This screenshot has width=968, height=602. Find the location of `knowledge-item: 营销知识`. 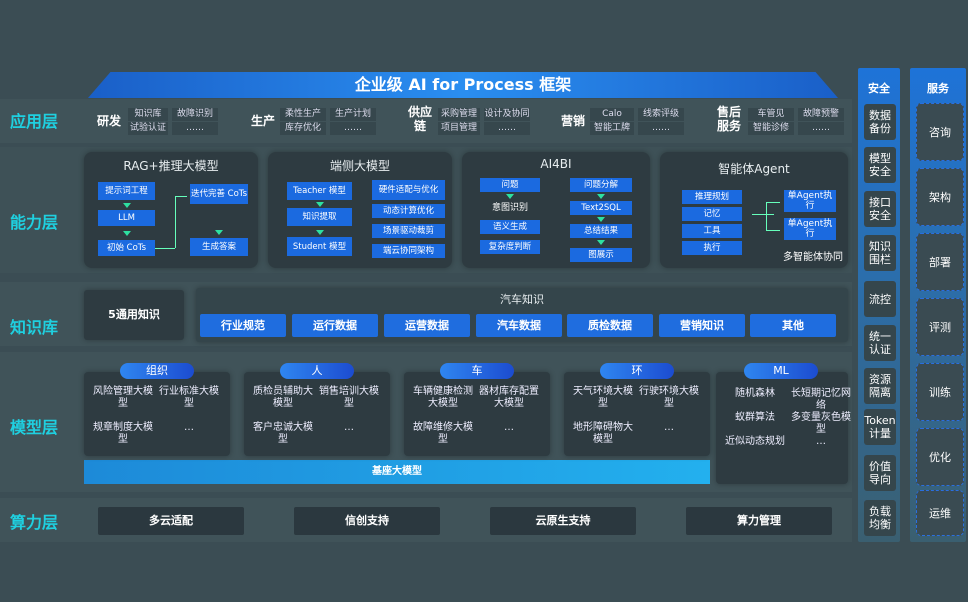

knowledge-item: 营销知识 is located at coordinates (702, 325).